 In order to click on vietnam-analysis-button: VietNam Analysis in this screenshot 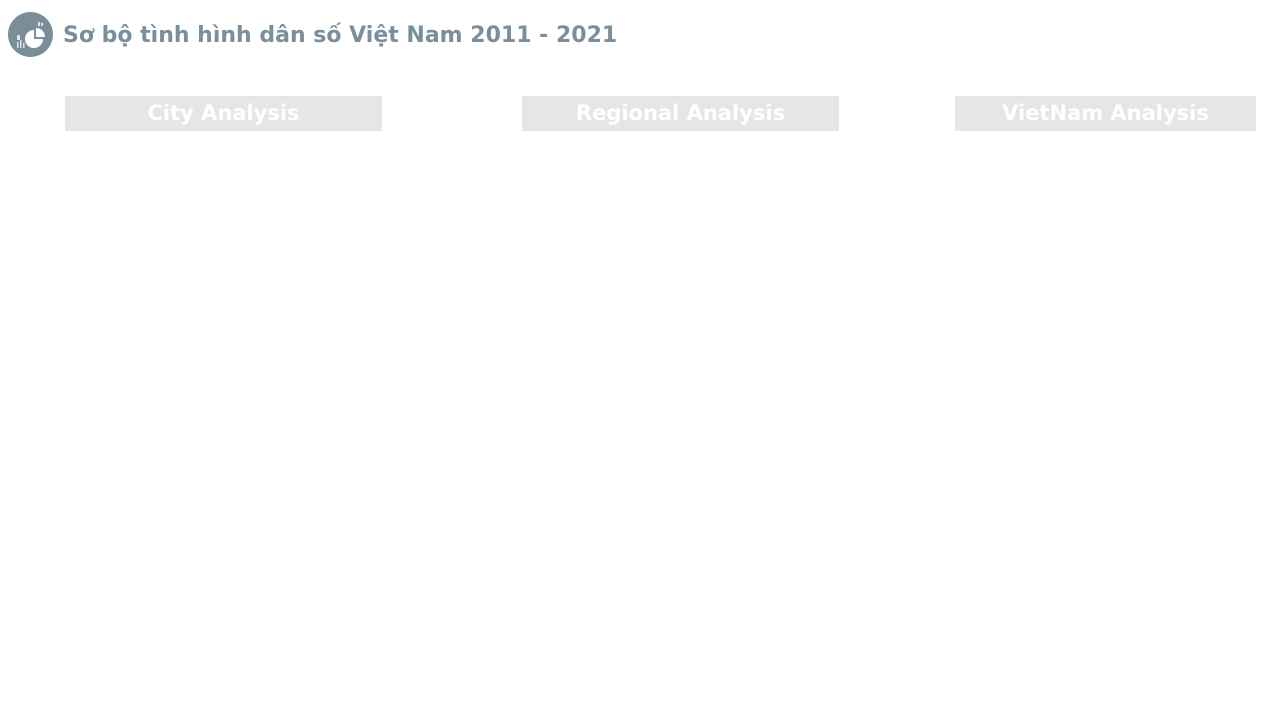, I will do `click(1105, 113)`.